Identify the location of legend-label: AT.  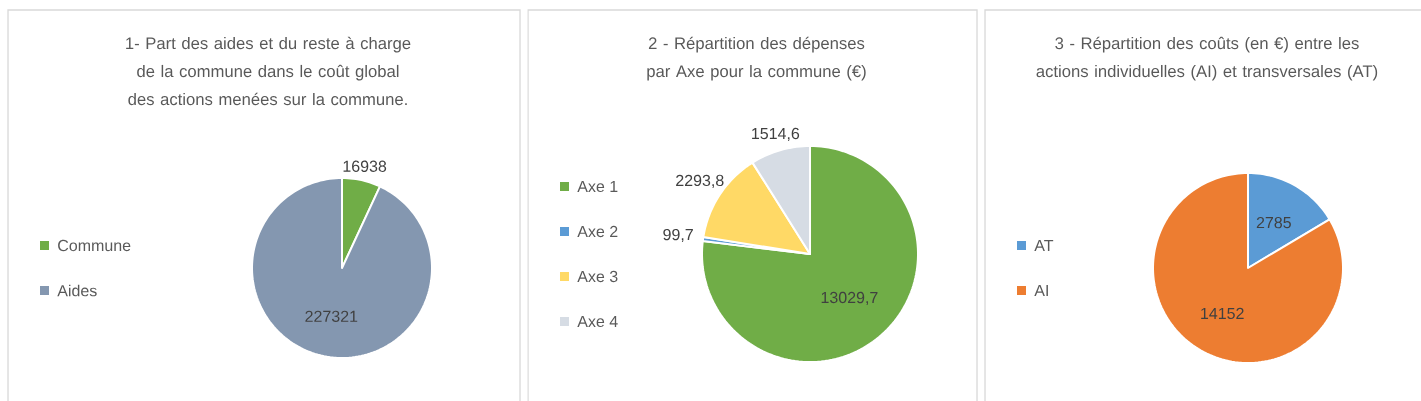
(1044, 246).